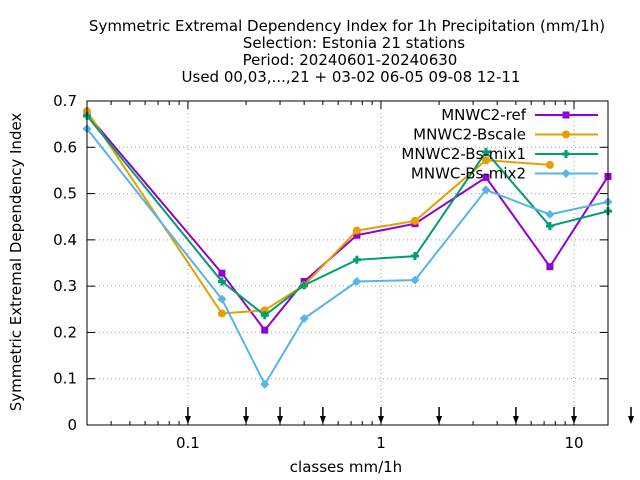 Image resolution: width=640 pixels, height=480 pixels. Describe the element at coordinates (65, 147) in the screenshot. I see `y-tick-label: 0.6` at that location.